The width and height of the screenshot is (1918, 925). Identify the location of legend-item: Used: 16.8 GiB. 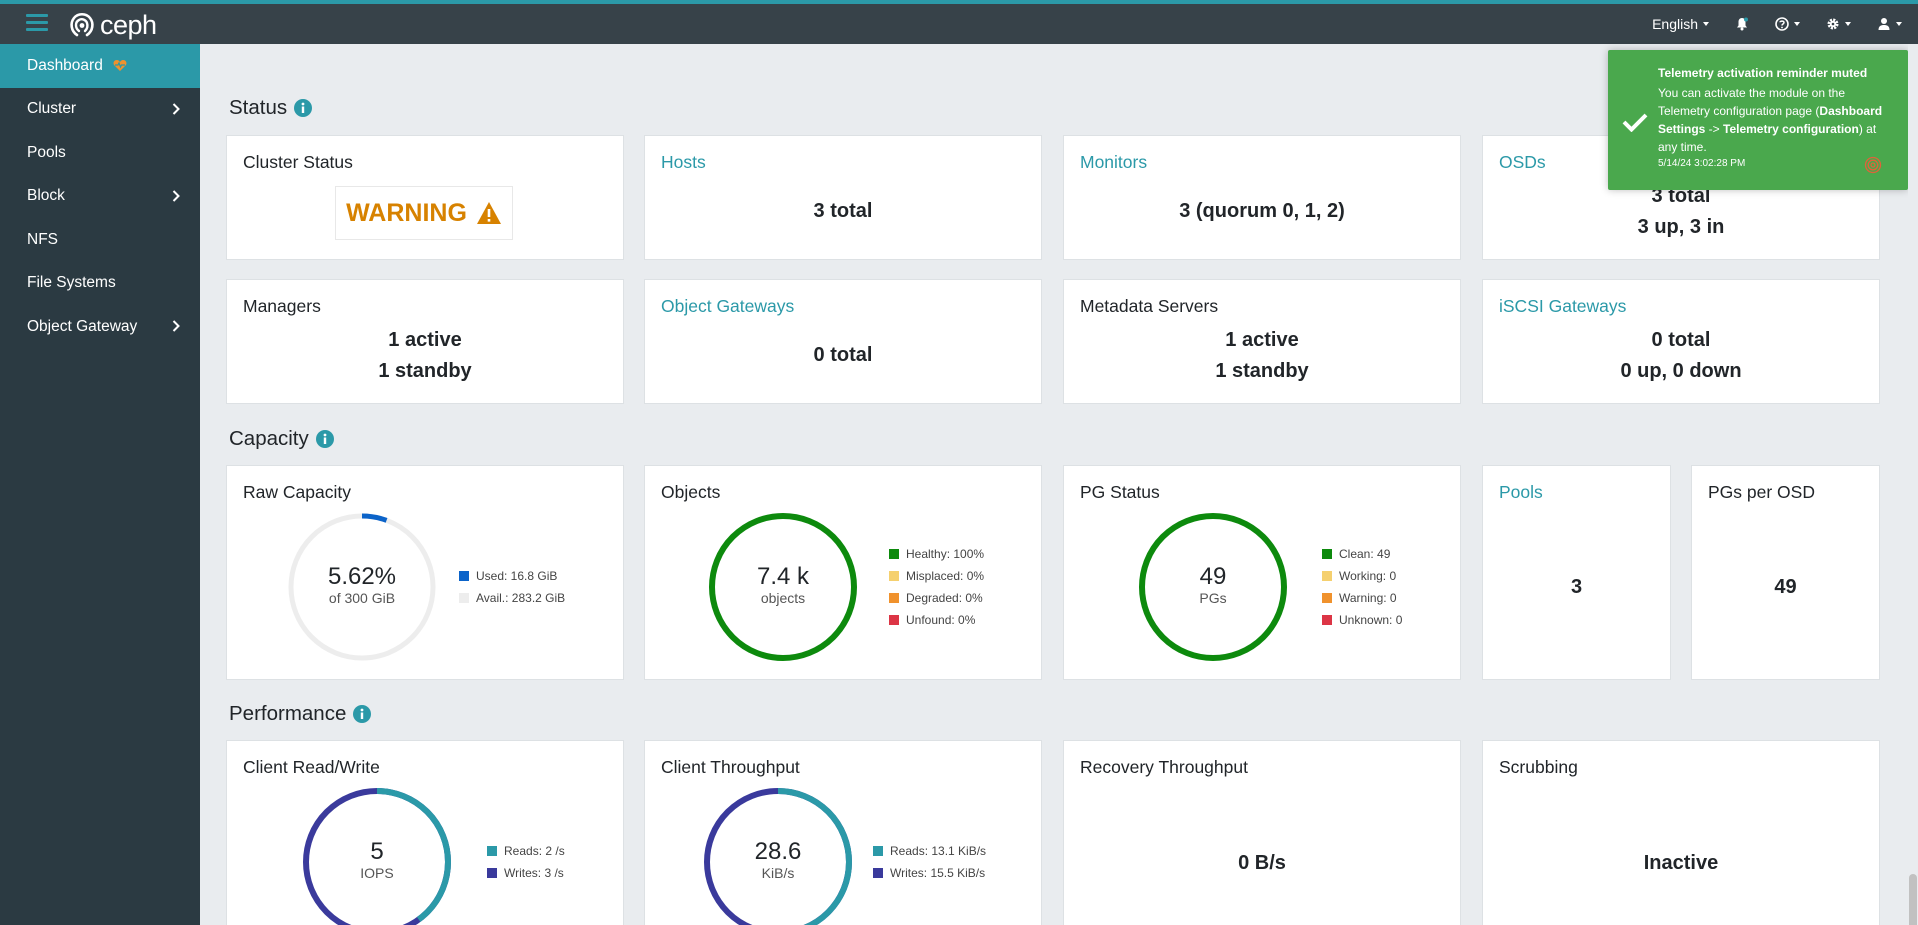
(512, 576).